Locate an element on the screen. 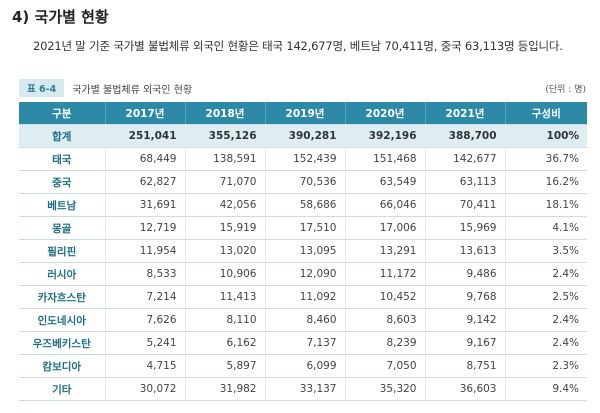  table-row: 몽골 12,719 15,919 17,510 17,006 15,969 4.1% is located at coordinates (303, 228).